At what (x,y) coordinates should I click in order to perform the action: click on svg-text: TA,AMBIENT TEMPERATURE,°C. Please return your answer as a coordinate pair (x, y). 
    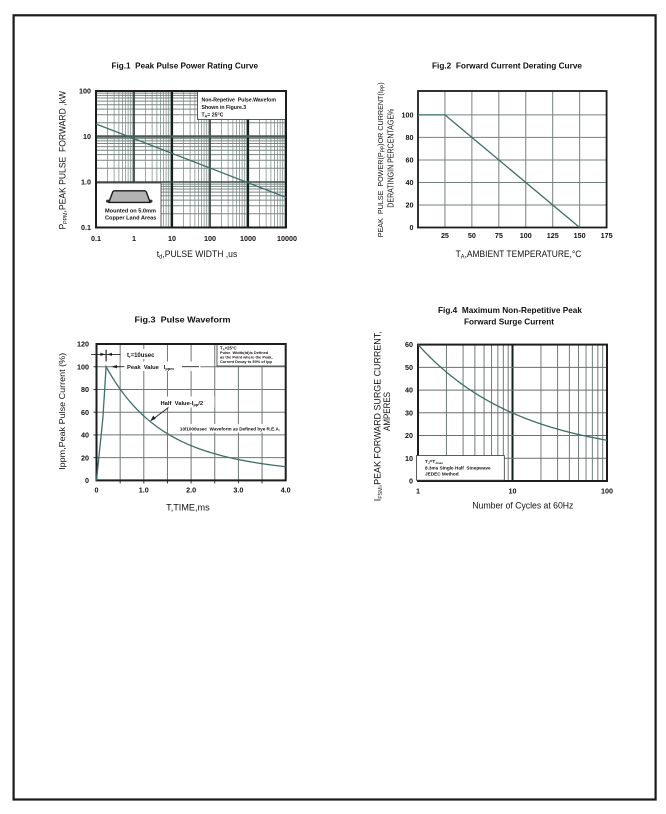
    Looking at the image, I should click on (519, 255).